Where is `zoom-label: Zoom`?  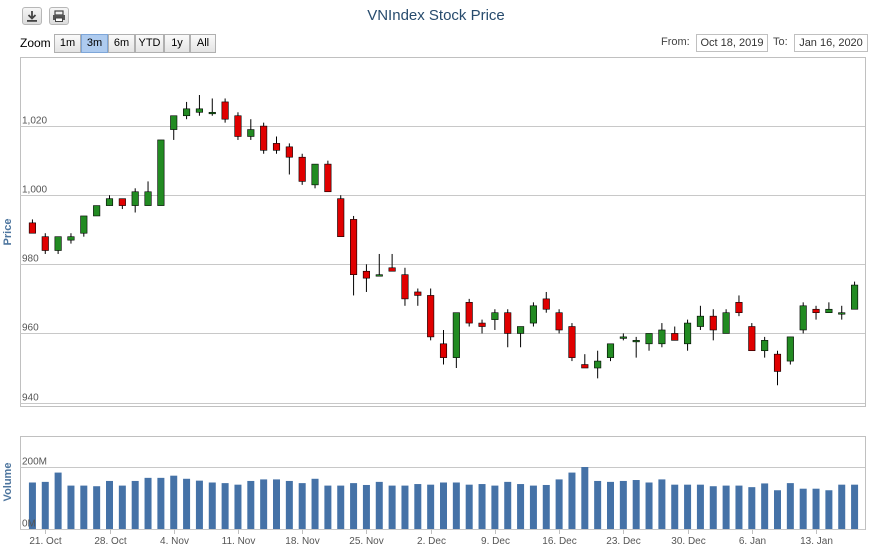
zoom-label: Zoom is located at coordinates (35, 43).